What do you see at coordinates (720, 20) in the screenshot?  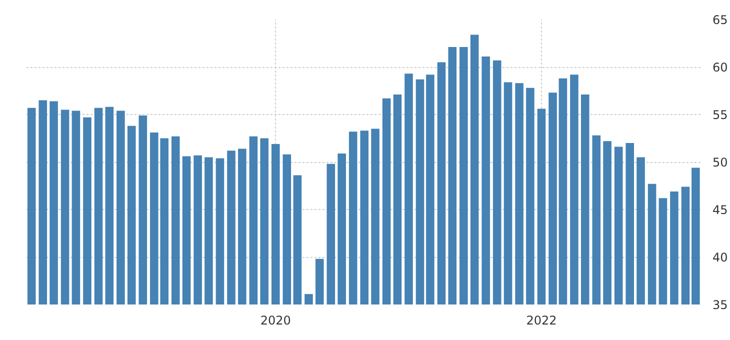 I see `y-tick-label: 65` at bounding box center [720, 20].